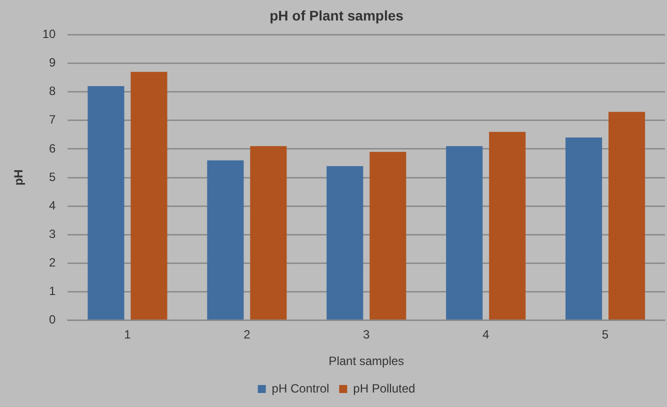 The height and width of the screenshot is (407, 667). What do you see at coordinates (52, 291) in the screenshot?
I see `y-tick-label: 1` at bounding box center [52, 291].